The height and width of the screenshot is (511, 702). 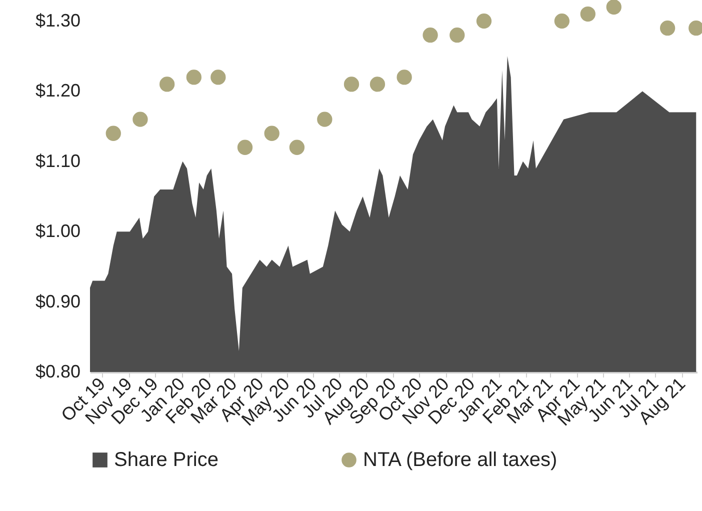 What do you see at coordinates (57, 231) in the screenshot?
I see `y-tick-label: $1.00` at bounding box center [57, 231].